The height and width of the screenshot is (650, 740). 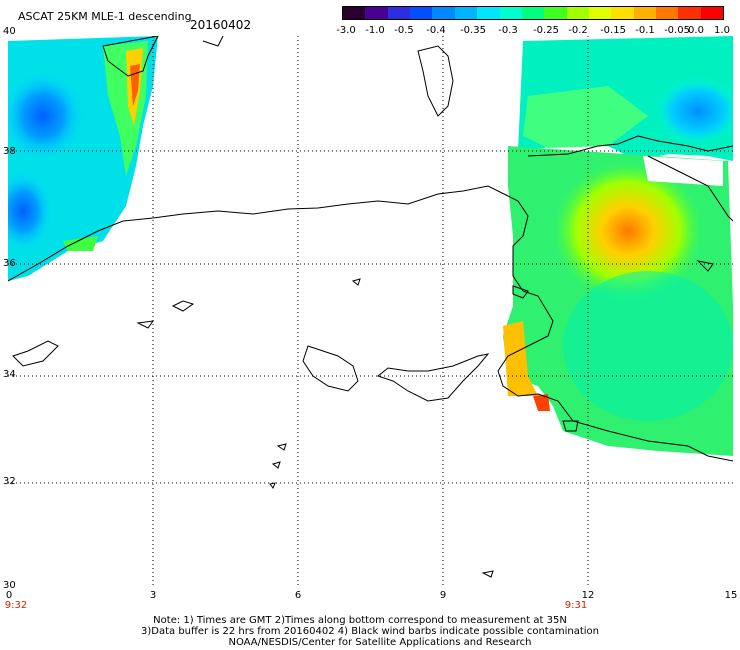 I want to click on colorbar-label: -0.25, so click(x=546, y=30).